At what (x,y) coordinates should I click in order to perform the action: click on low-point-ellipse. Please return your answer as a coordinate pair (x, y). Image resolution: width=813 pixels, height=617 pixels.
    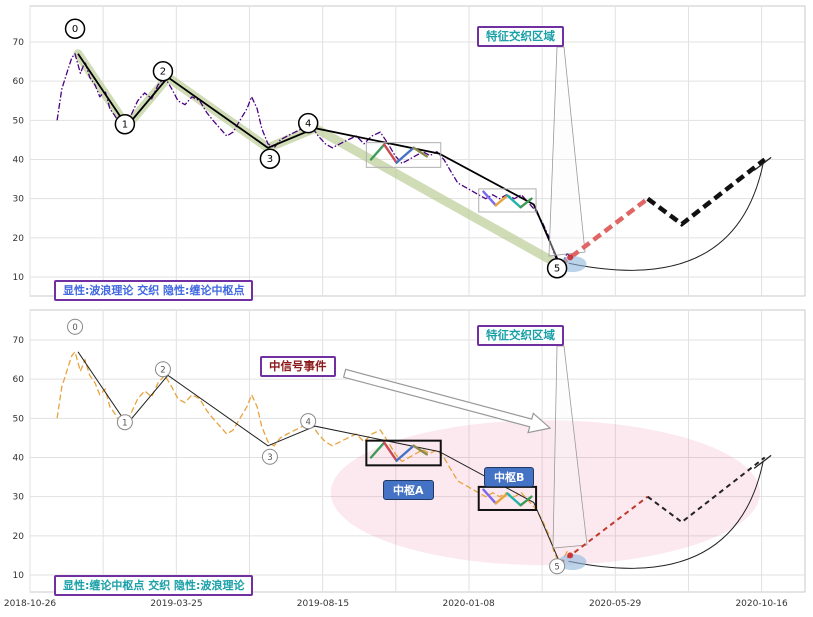
    Looking at the image, I should click on (572, 562).